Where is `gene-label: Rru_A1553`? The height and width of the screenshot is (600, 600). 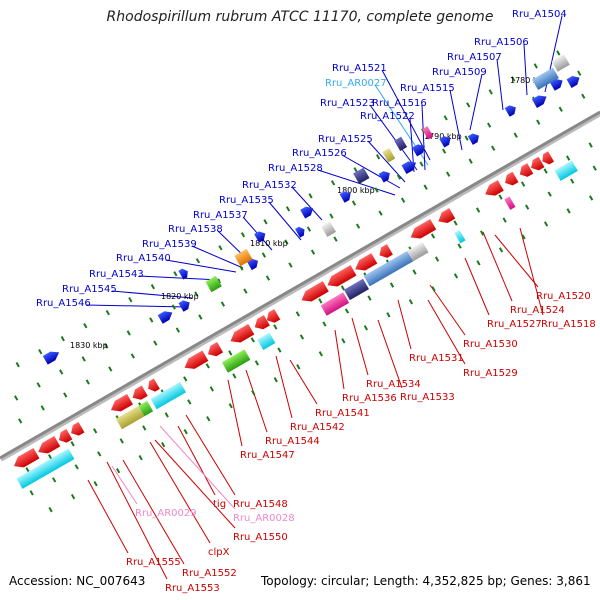
gene-label: Rru_A1553 is located at coordinates (192, 588).